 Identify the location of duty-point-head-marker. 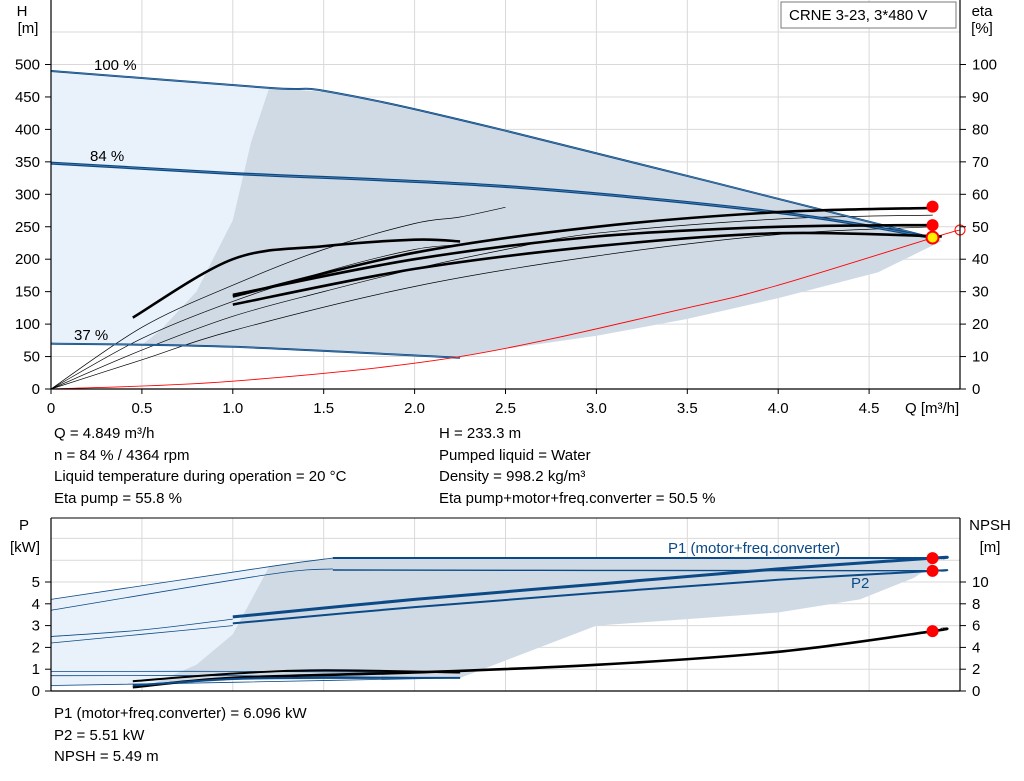
(932, 237).